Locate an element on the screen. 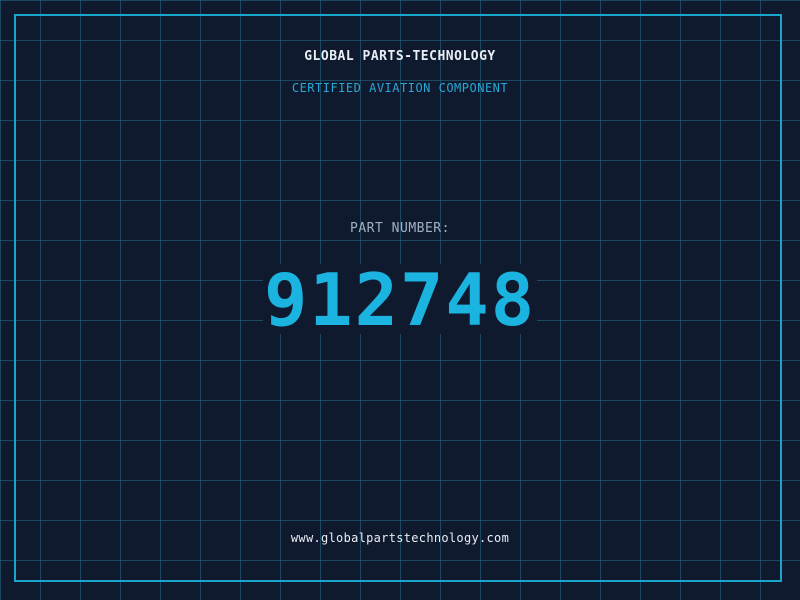  certification-tagline: CERTIFIED AVIATION COMPONENT is located at coordinates (400, 88).